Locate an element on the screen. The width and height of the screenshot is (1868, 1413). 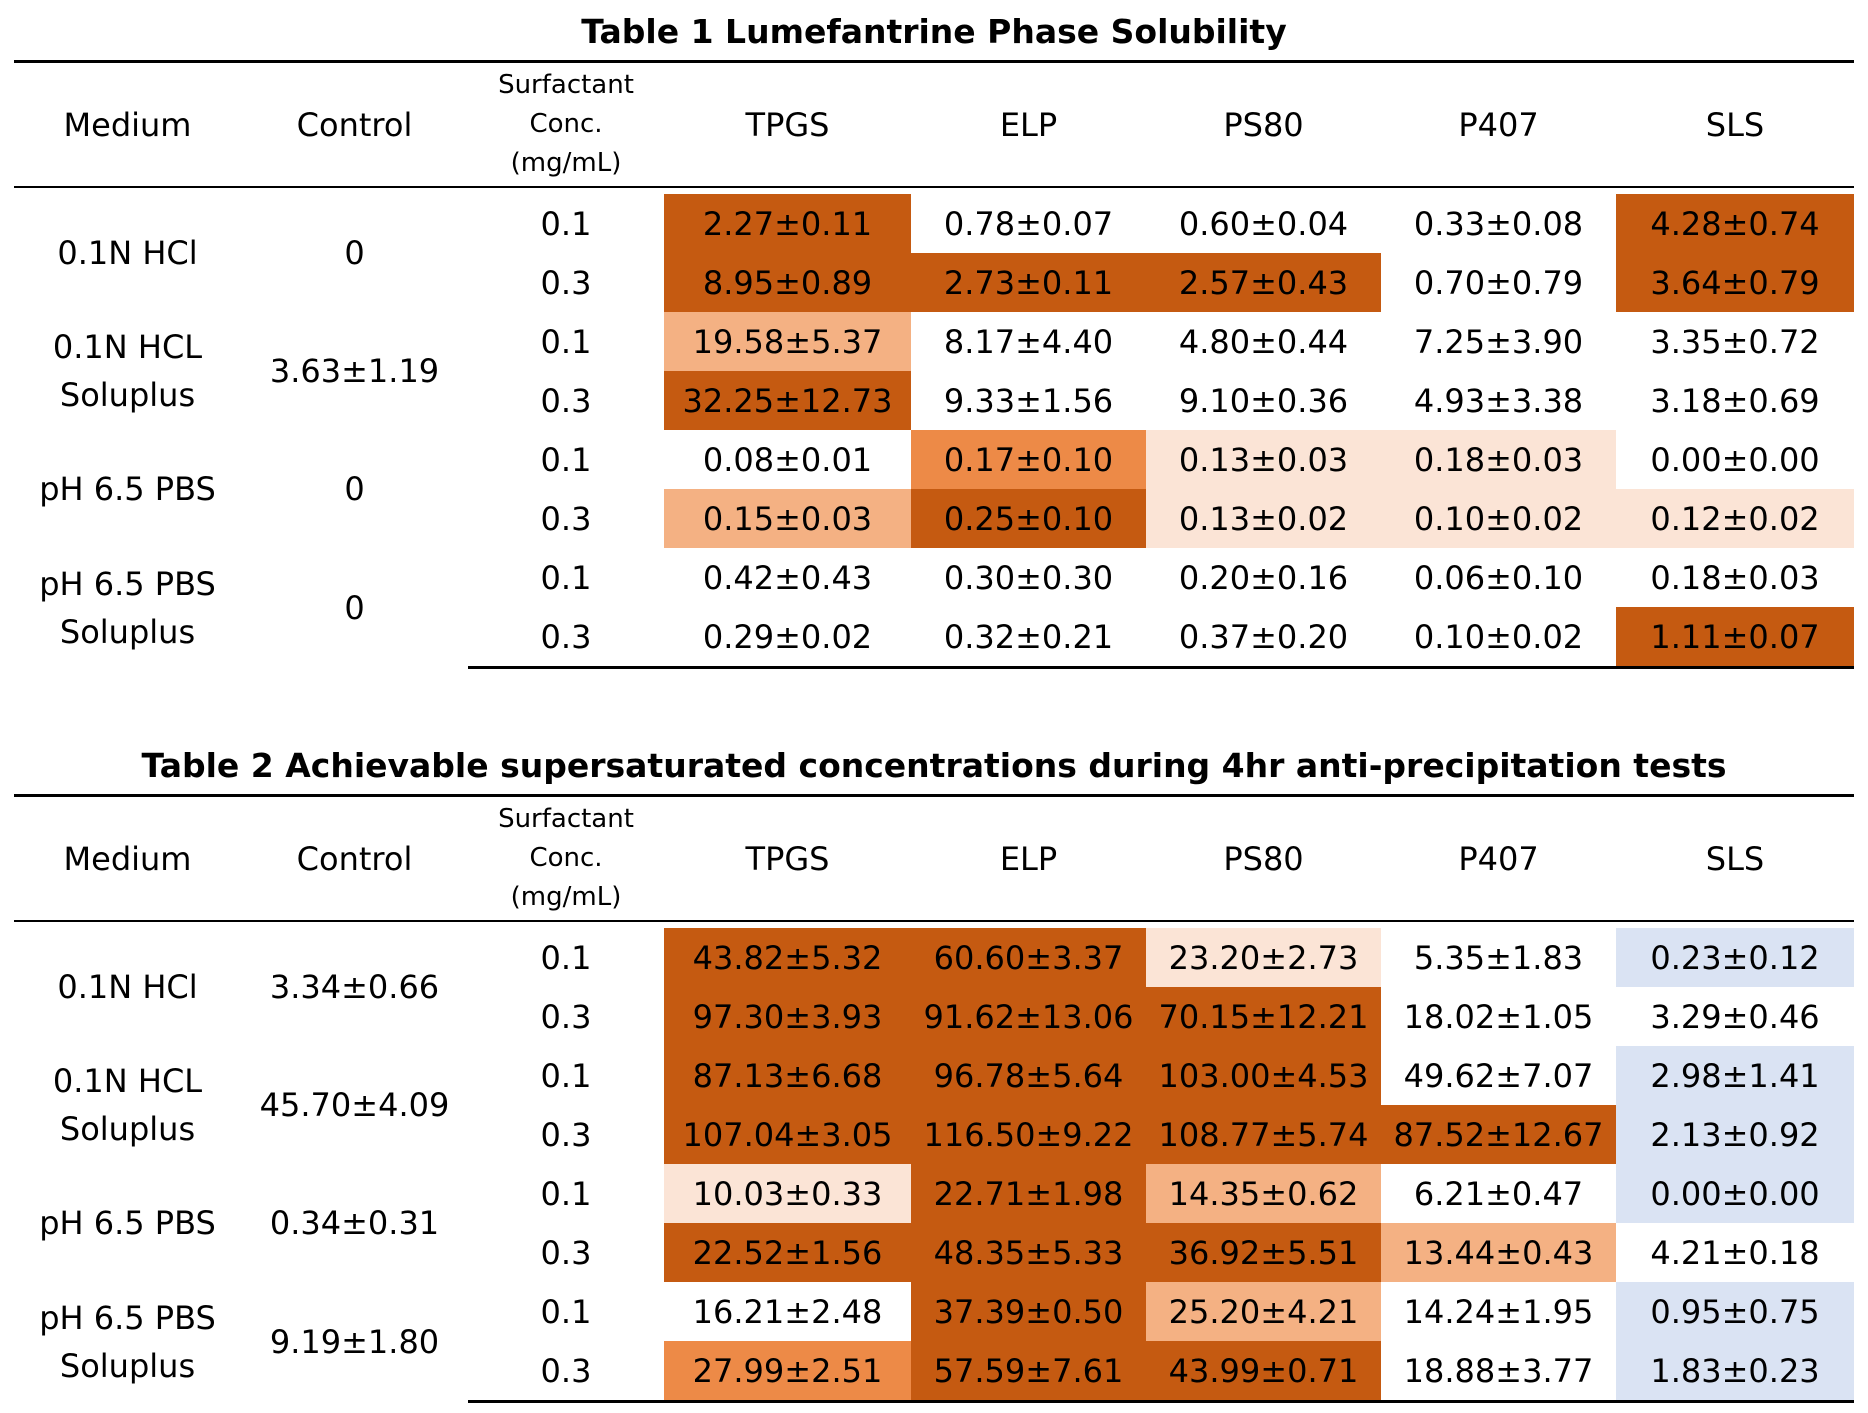
value-cell: 0.37±0.20 is located at coordinates (1263, 638).